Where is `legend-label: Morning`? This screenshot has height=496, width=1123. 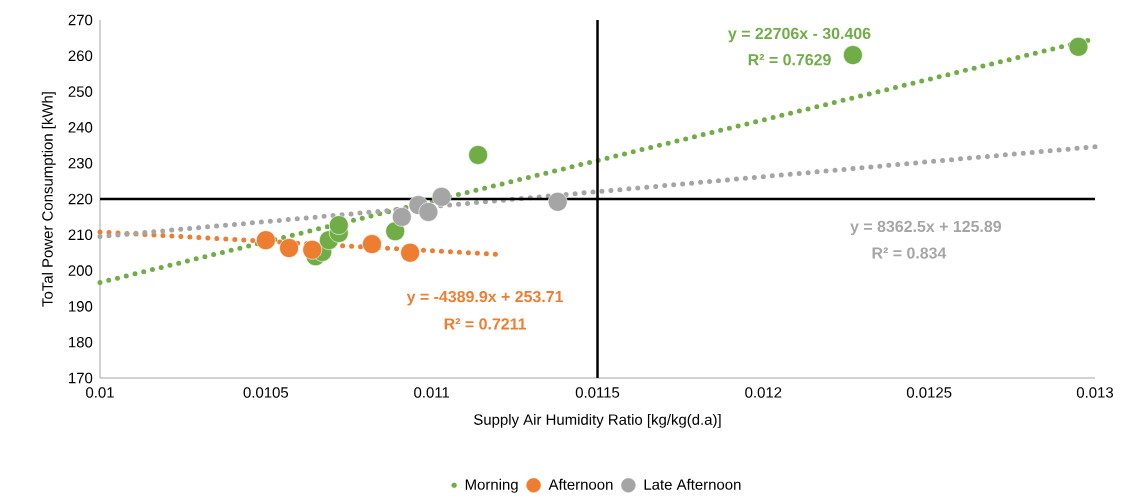
legend-label: Morning is located at coordinates (491, 485).